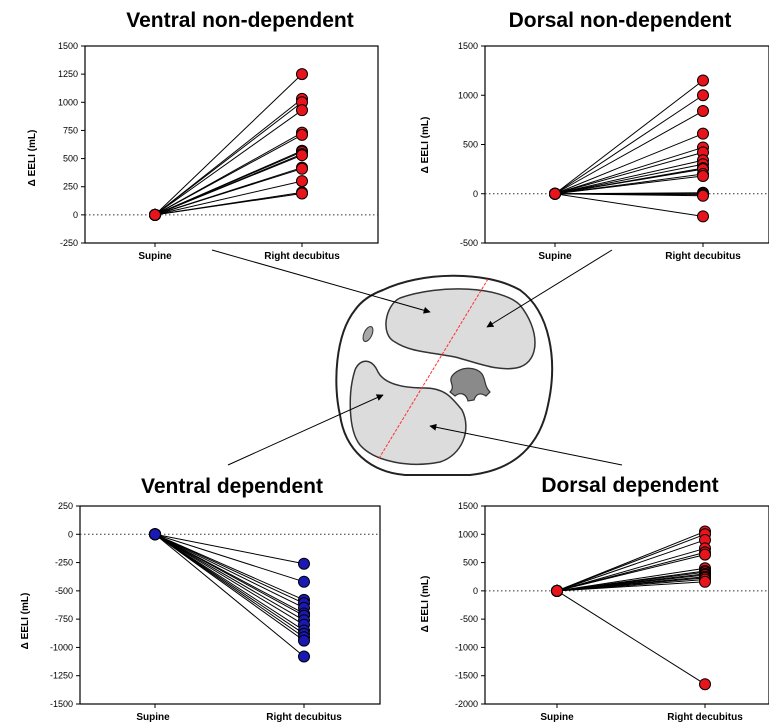  What do you see at coordinates (526, 444) in the screenshot?
I see `arrow-dorsal-dependent` at bounding box center [526, 444].